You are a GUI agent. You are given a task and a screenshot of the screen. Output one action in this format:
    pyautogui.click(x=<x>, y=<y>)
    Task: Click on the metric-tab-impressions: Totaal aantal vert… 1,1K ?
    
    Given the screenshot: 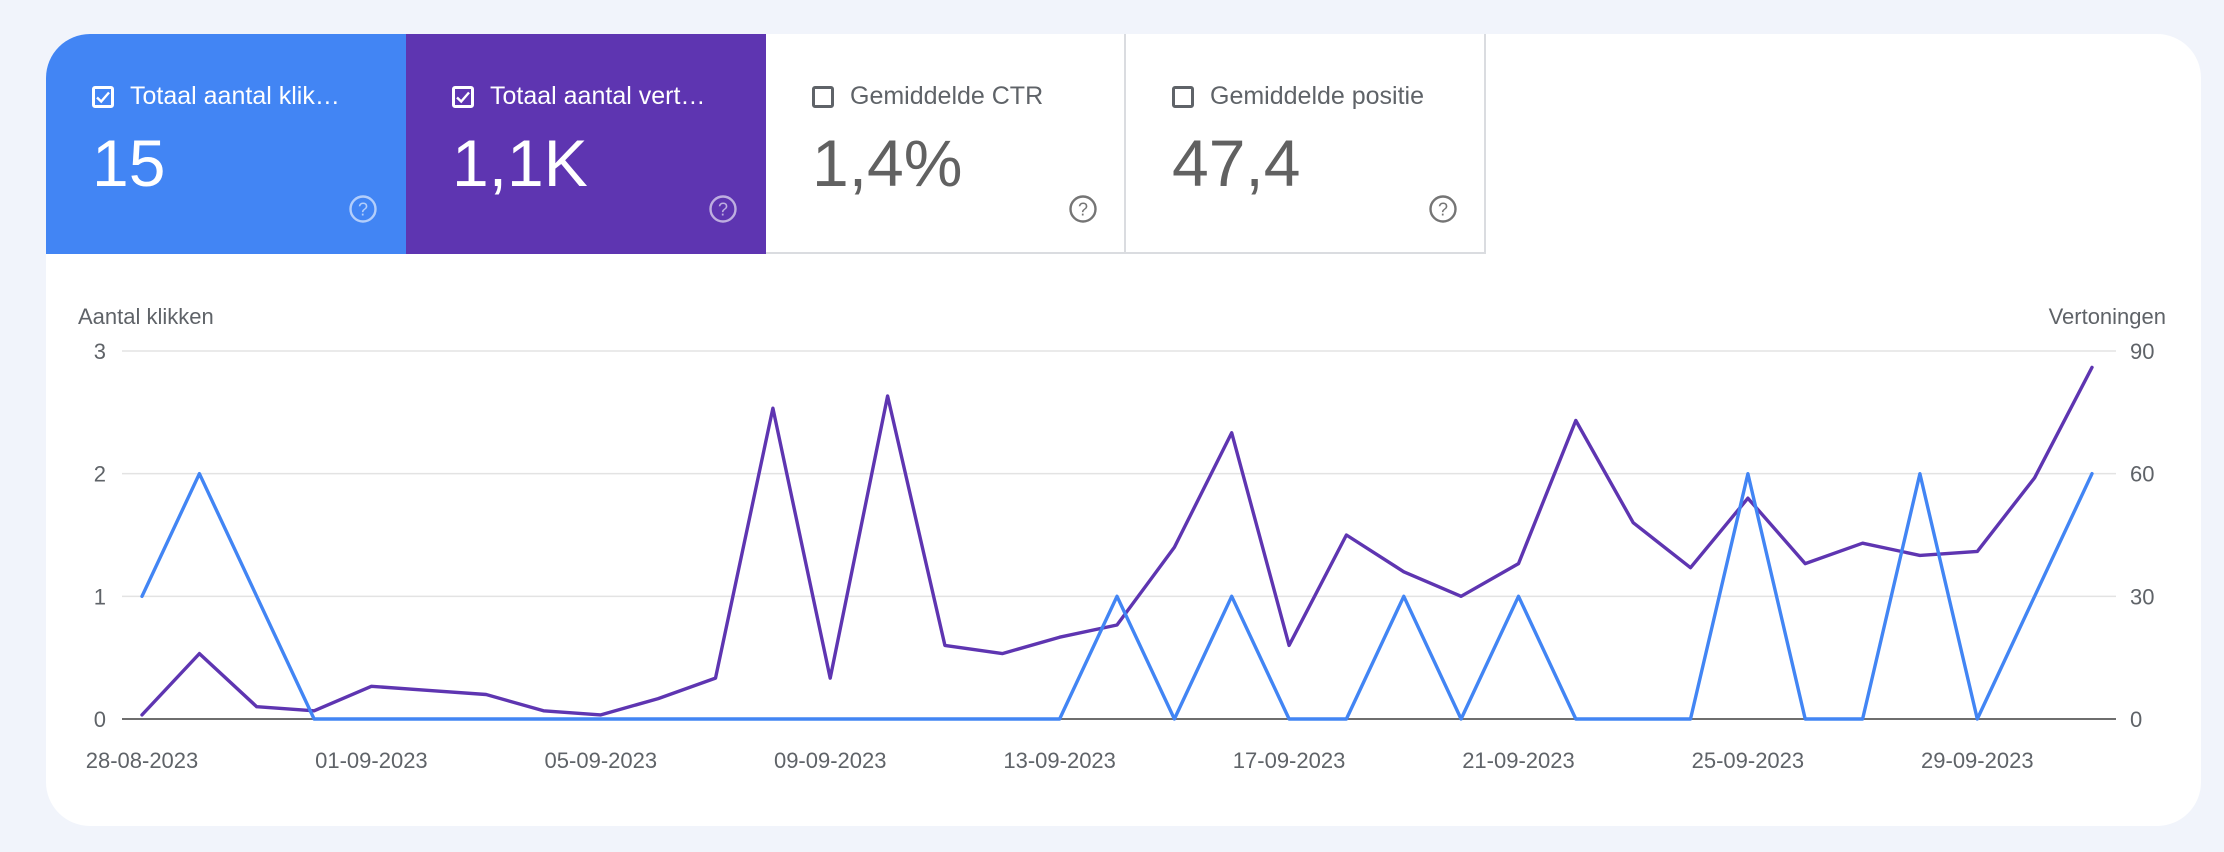 What is the action you would take?
    pyautogui.click(x=586, y=144)
    